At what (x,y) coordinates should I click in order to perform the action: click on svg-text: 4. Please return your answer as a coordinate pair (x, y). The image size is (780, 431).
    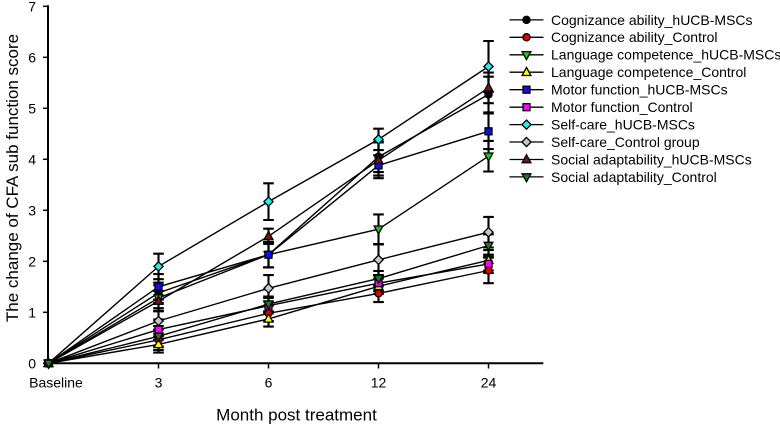
    Looking at the image, I should click on (32, 159).